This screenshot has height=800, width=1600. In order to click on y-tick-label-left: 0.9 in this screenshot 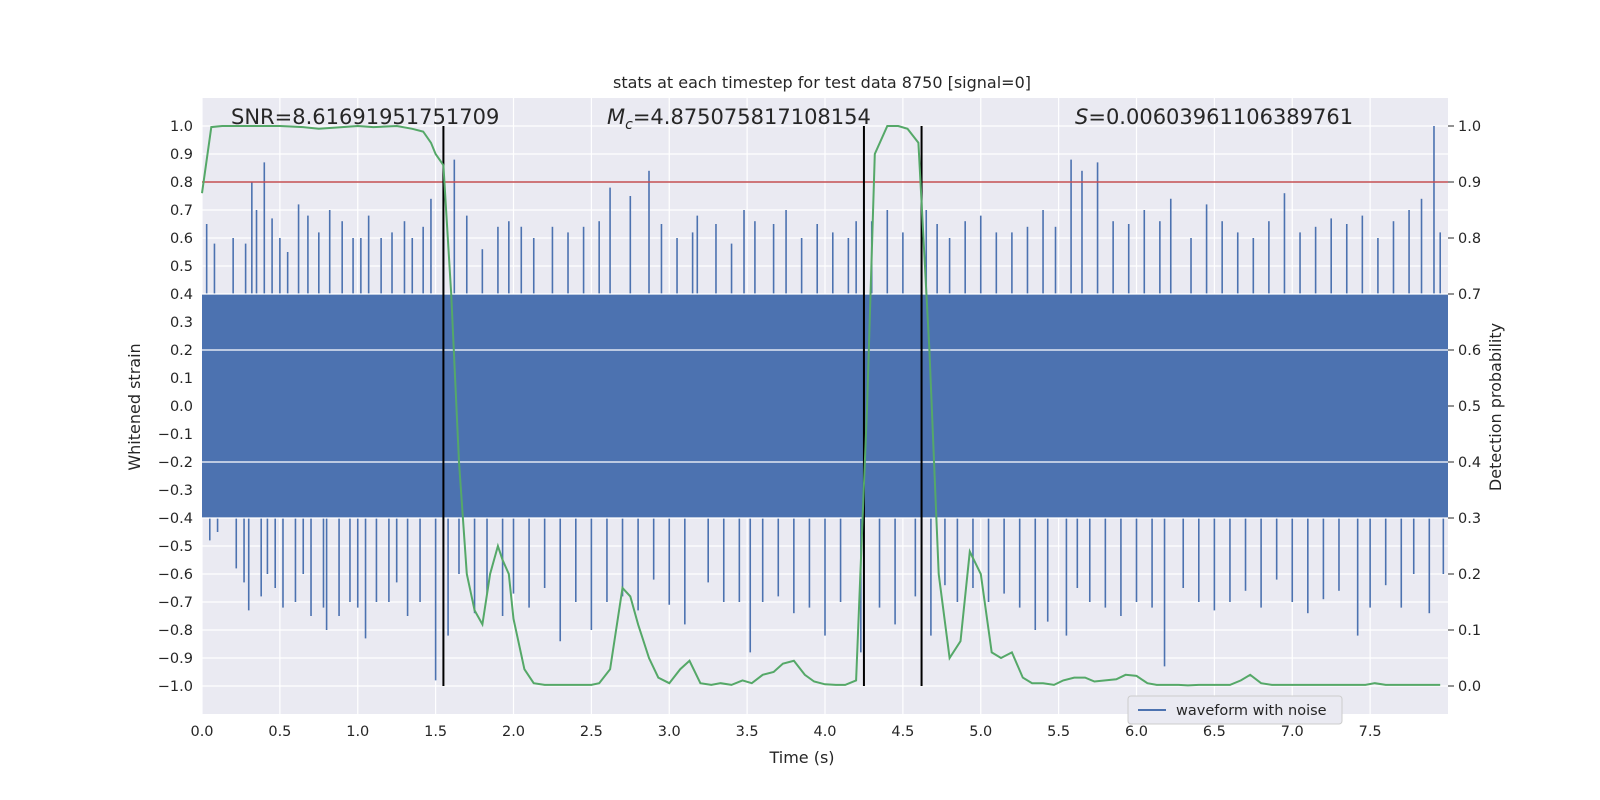, I will do `click(181, 155)`.